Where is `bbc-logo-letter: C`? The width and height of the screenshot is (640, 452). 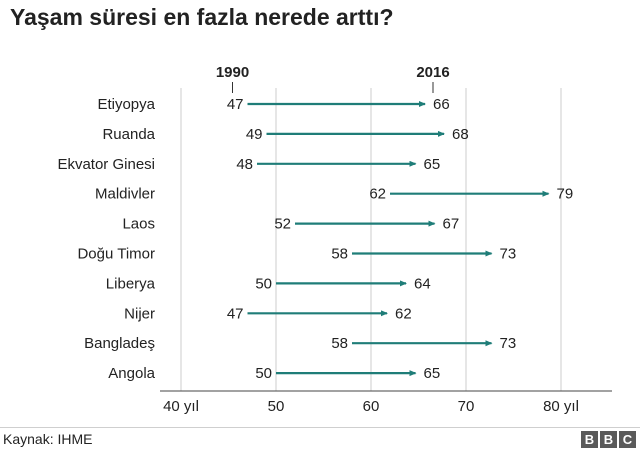 bbc-logo-letter: C is located at coordinates (627, 439).